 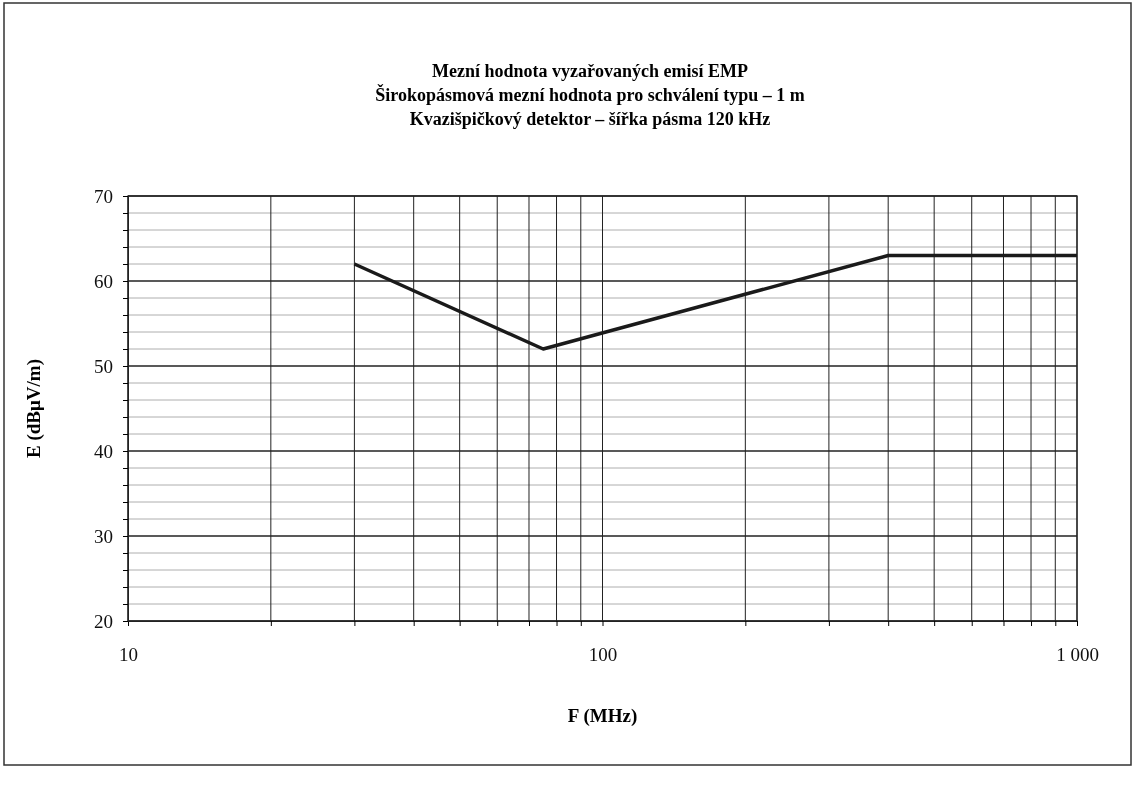 I want to click on y-tick-label: 50, so click(x=103, y=366).